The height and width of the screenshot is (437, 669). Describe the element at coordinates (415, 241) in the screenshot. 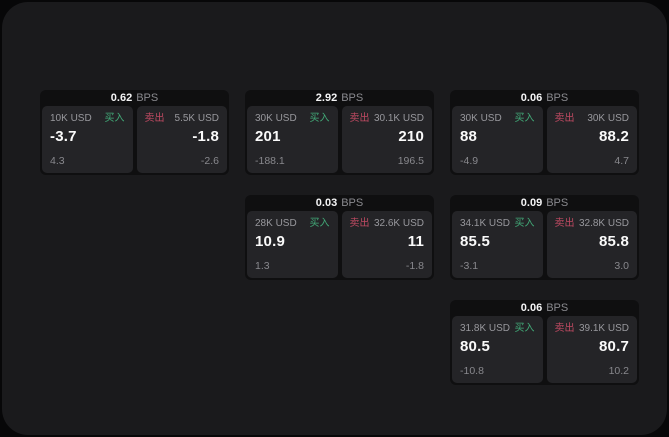

I see `sell-value: 11` at that location.